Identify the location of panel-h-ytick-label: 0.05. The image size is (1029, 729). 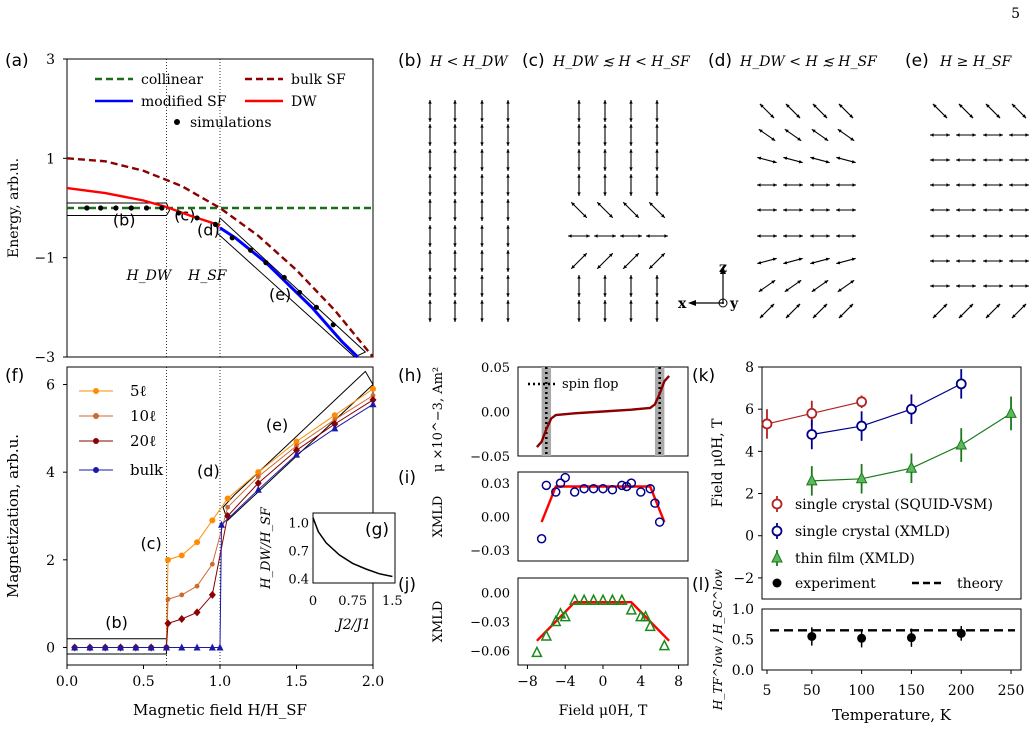
(495, 368).